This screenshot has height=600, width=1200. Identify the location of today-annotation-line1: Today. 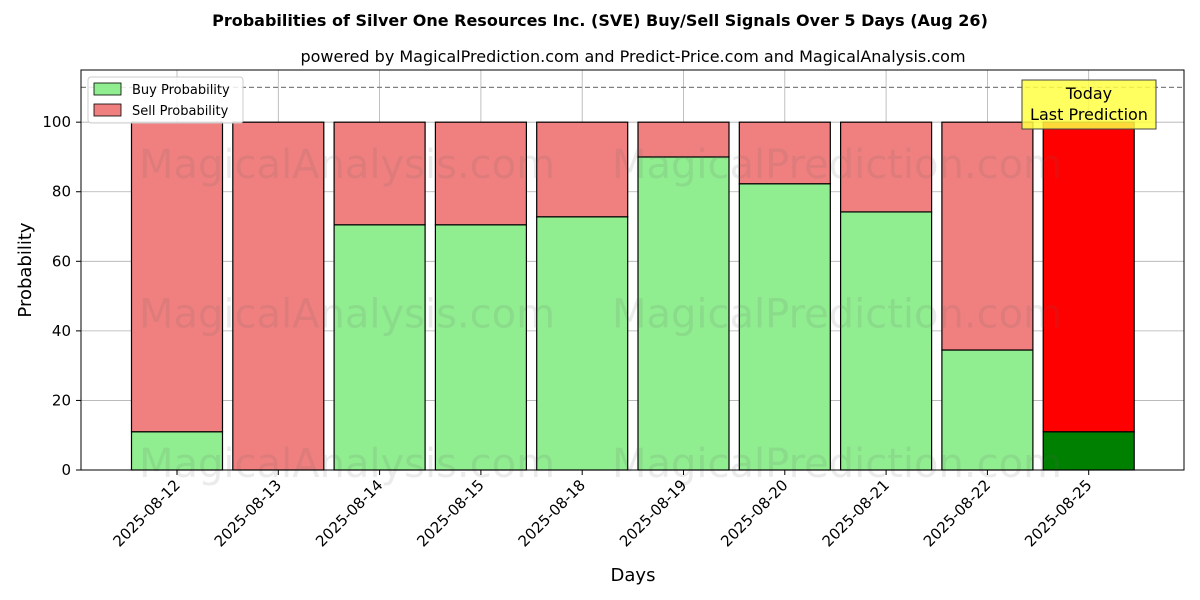
(1088, 93).